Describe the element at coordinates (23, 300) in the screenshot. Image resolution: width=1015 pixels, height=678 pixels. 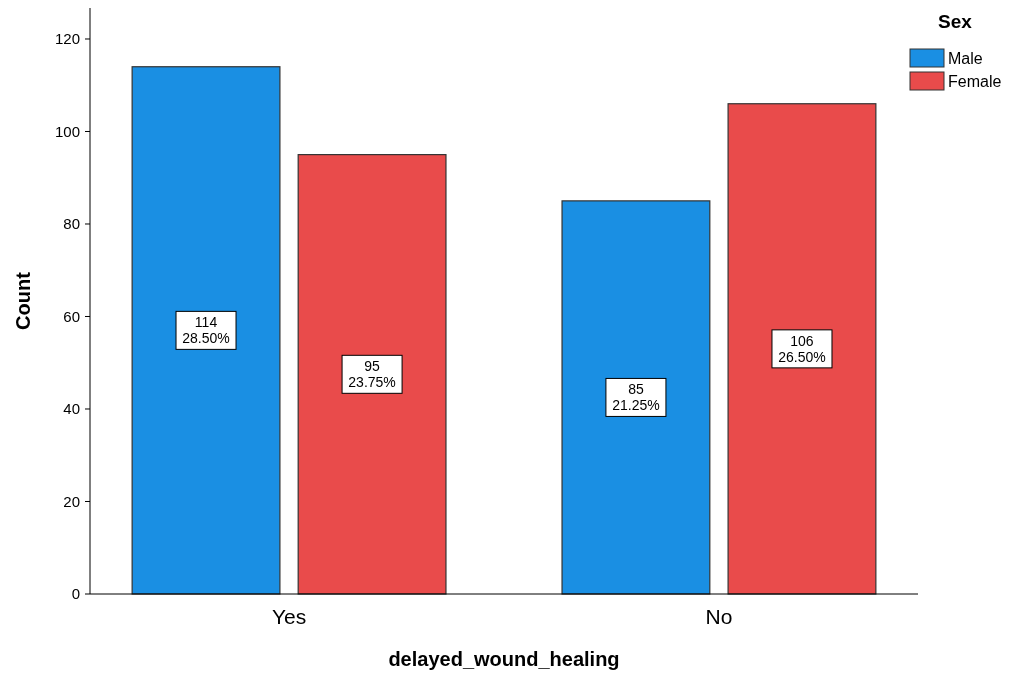
I see `y-axis-title: Count` at that location.